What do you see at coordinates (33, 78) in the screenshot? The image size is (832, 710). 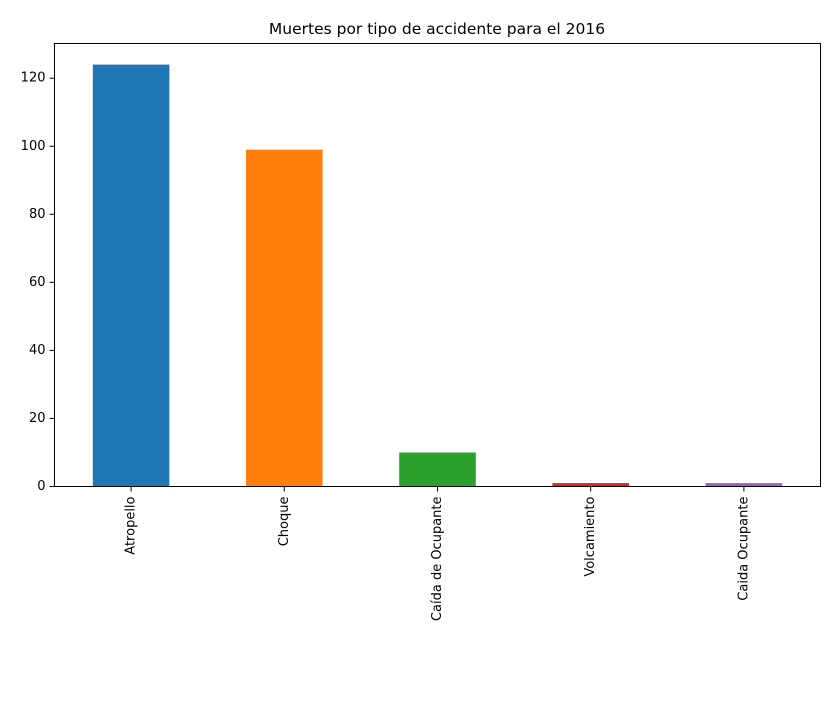 I see `y-tick-label-6: 120` at bounding box center [33, 78].